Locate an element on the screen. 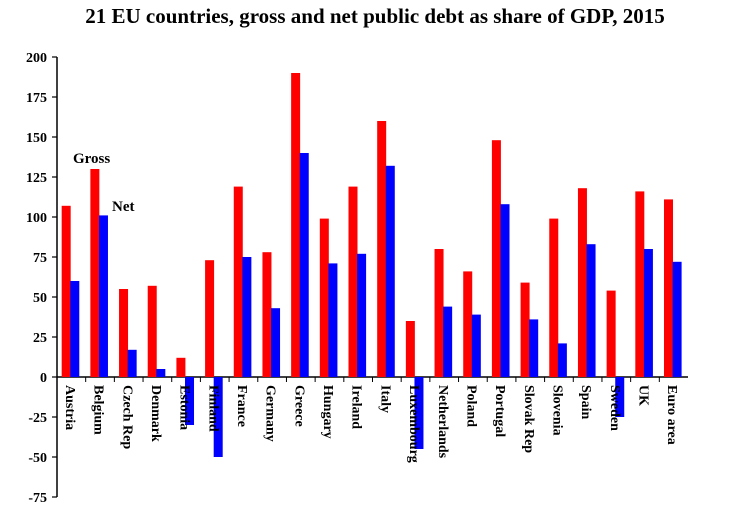  gross-bar-portugal is located at coordinates (496, 258).